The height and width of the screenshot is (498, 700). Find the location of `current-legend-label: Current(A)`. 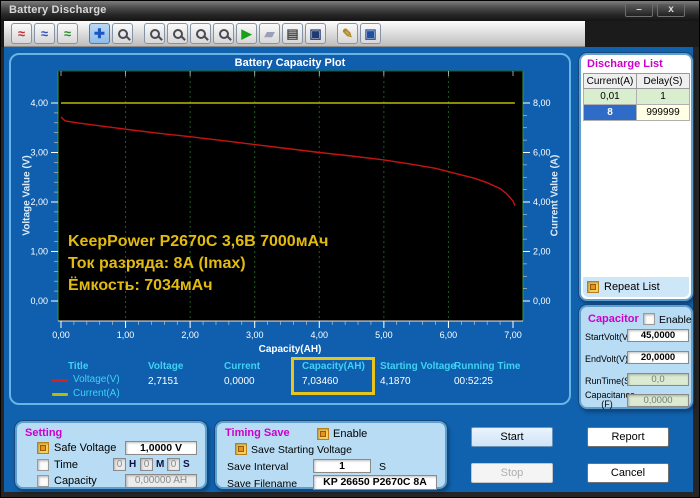

current-legend-label: Current(A) is located at coordinates (96, 393).